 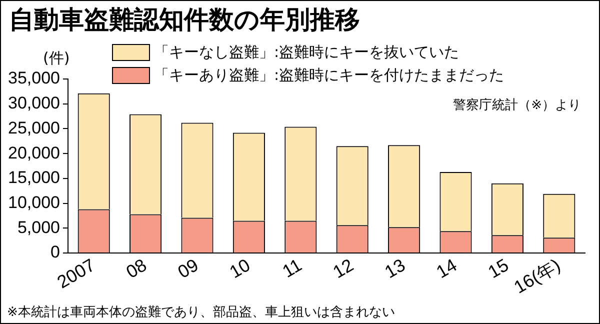 What do you see at coordinates (34, 152) in the screenshot?
I see `y-tick-label: 20,000` at bounding box center [34, 152].